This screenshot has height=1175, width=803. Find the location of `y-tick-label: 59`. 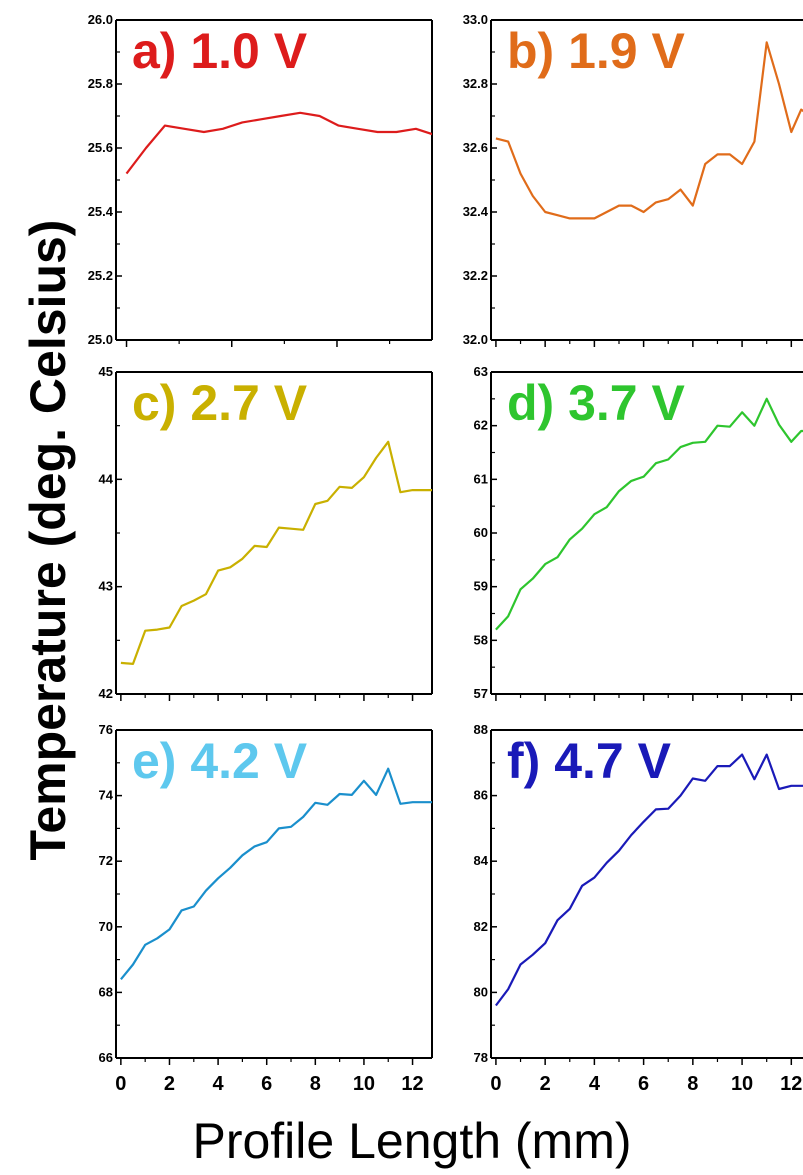

y-tick-label: 59 is located at coordinates (481, 586).